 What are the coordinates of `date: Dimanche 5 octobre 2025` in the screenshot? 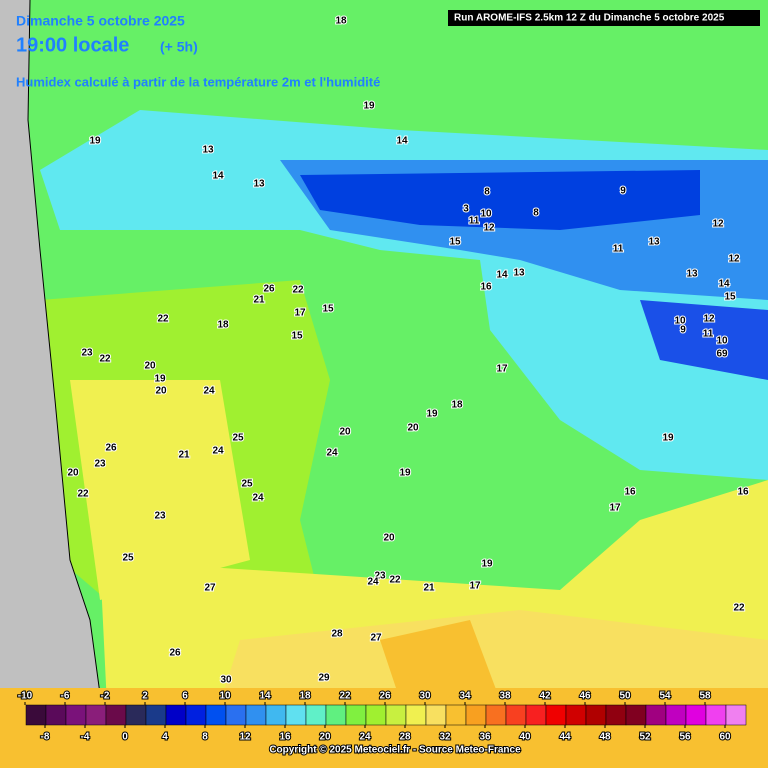 It's located at (100, 21).